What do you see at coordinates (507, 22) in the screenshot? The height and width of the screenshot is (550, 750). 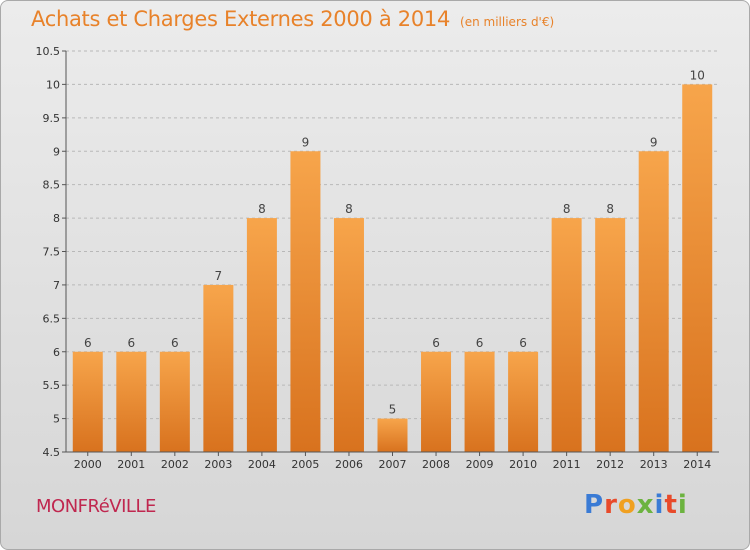 I see `unit-label: (en milliers d'€)` at bounding box center [507, 22].